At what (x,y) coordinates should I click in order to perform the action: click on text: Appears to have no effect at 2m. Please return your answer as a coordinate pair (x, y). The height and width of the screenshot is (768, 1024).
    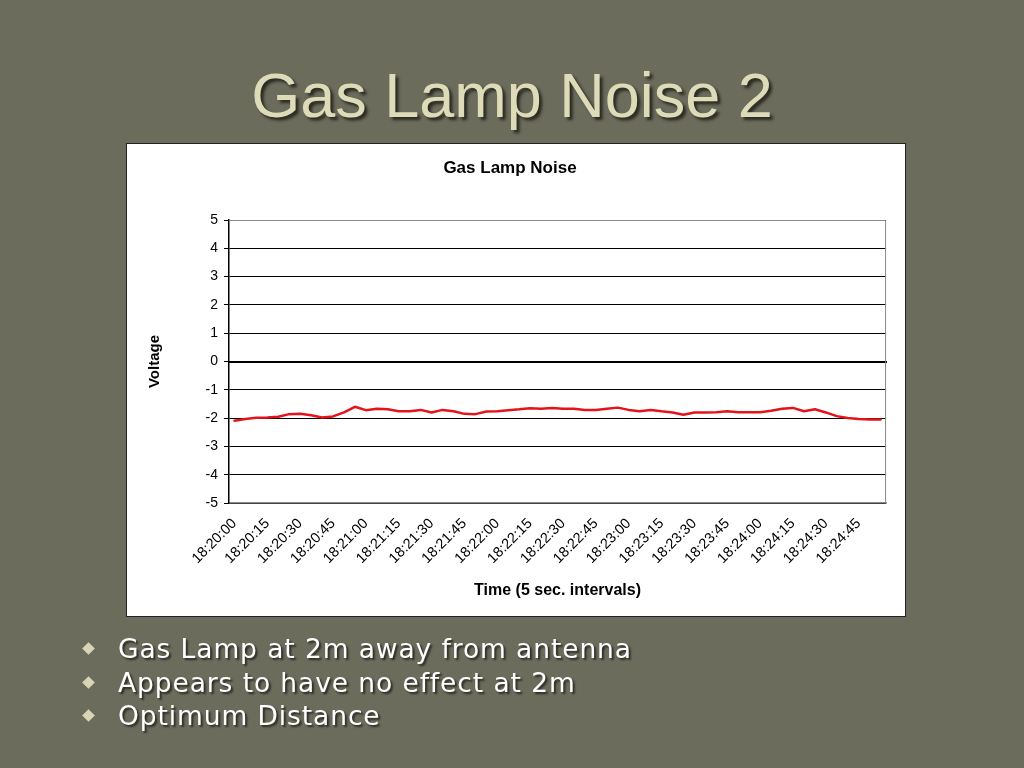
    Looking at the image, I should click on (347, 682).